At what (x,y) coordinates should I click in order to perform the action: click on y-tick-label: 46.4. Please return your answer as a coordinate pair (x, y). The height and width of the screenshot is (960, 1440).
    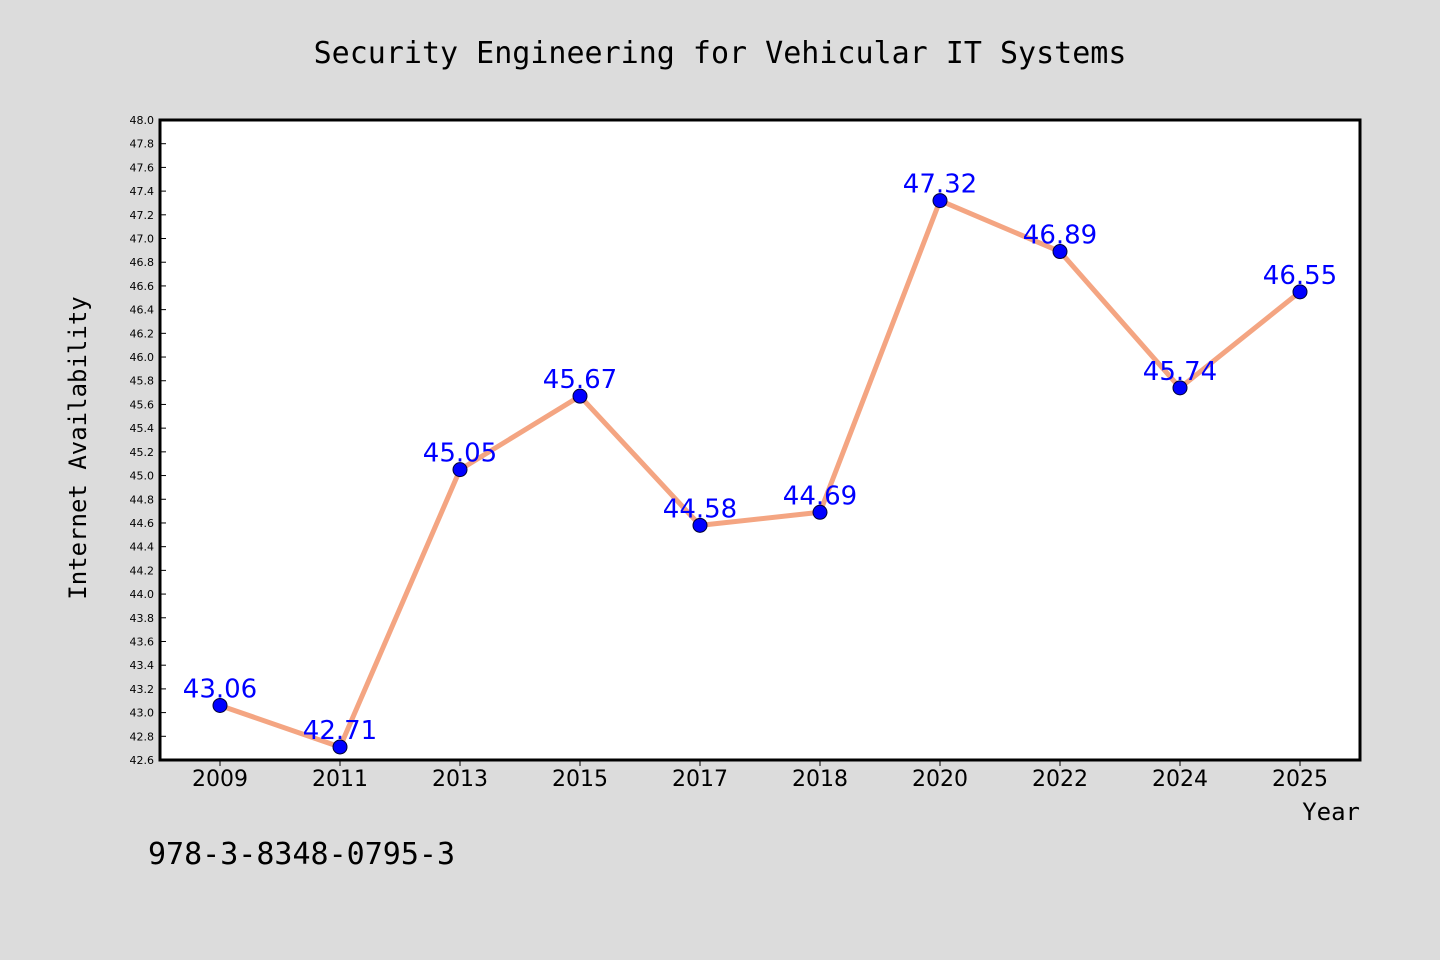
    Looking at the image, I should click on (142, 310).